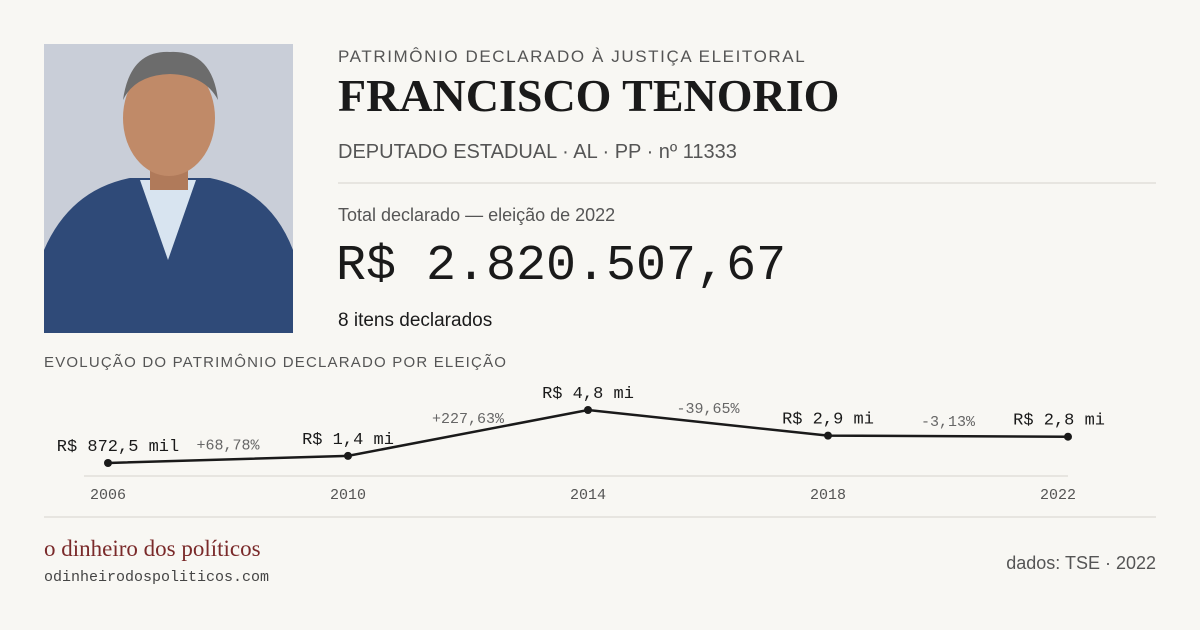 The height and width of the screenshot is (630, 1200). I want to click on role: DEPUTADO ESTADUAL · AL · PP · nº 11333, so click(537, 152).